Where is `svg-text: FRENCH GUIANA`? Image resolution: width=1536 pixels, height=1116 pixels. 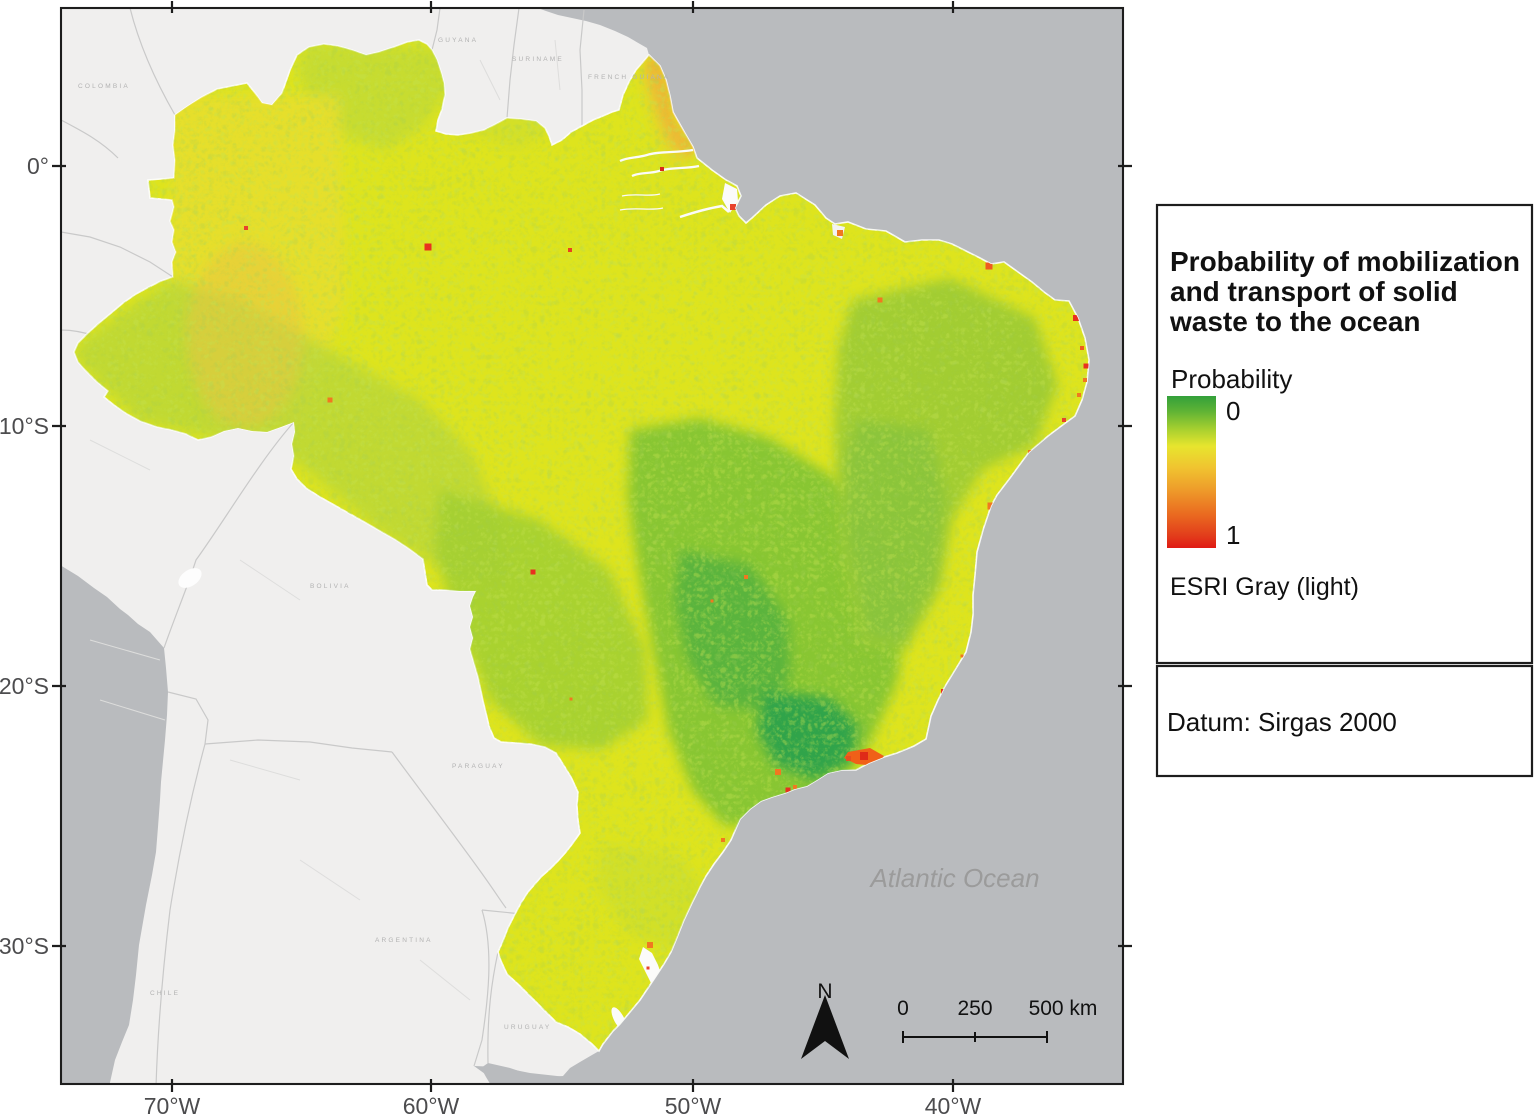
svg-text: FRENCH GUIANA is located at coordinates (629, 77).